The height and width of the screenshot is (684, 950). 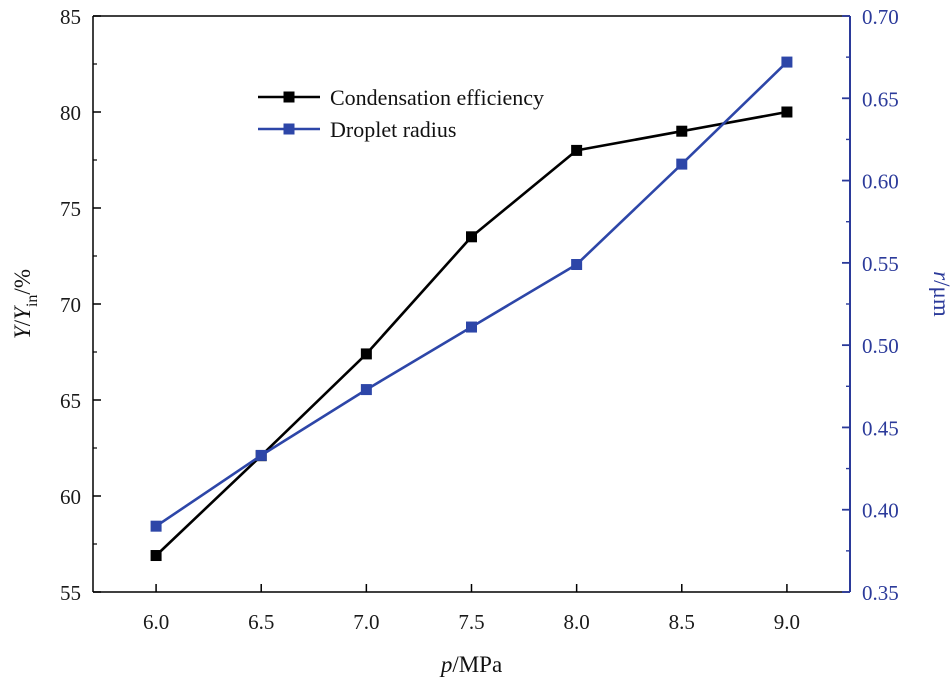 What do you see at coordinates (577, 622) in the screenshot?
I see `x-tick-label: 8.0` at bounding box center [577, 622].